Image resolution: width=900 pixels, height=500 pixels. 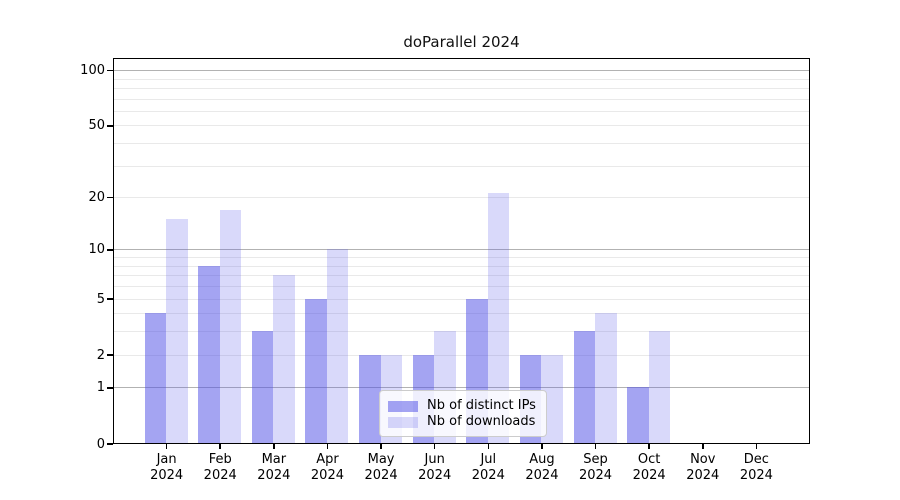 I want to click on y-tick-label: 100, so click(x=92, y=71).